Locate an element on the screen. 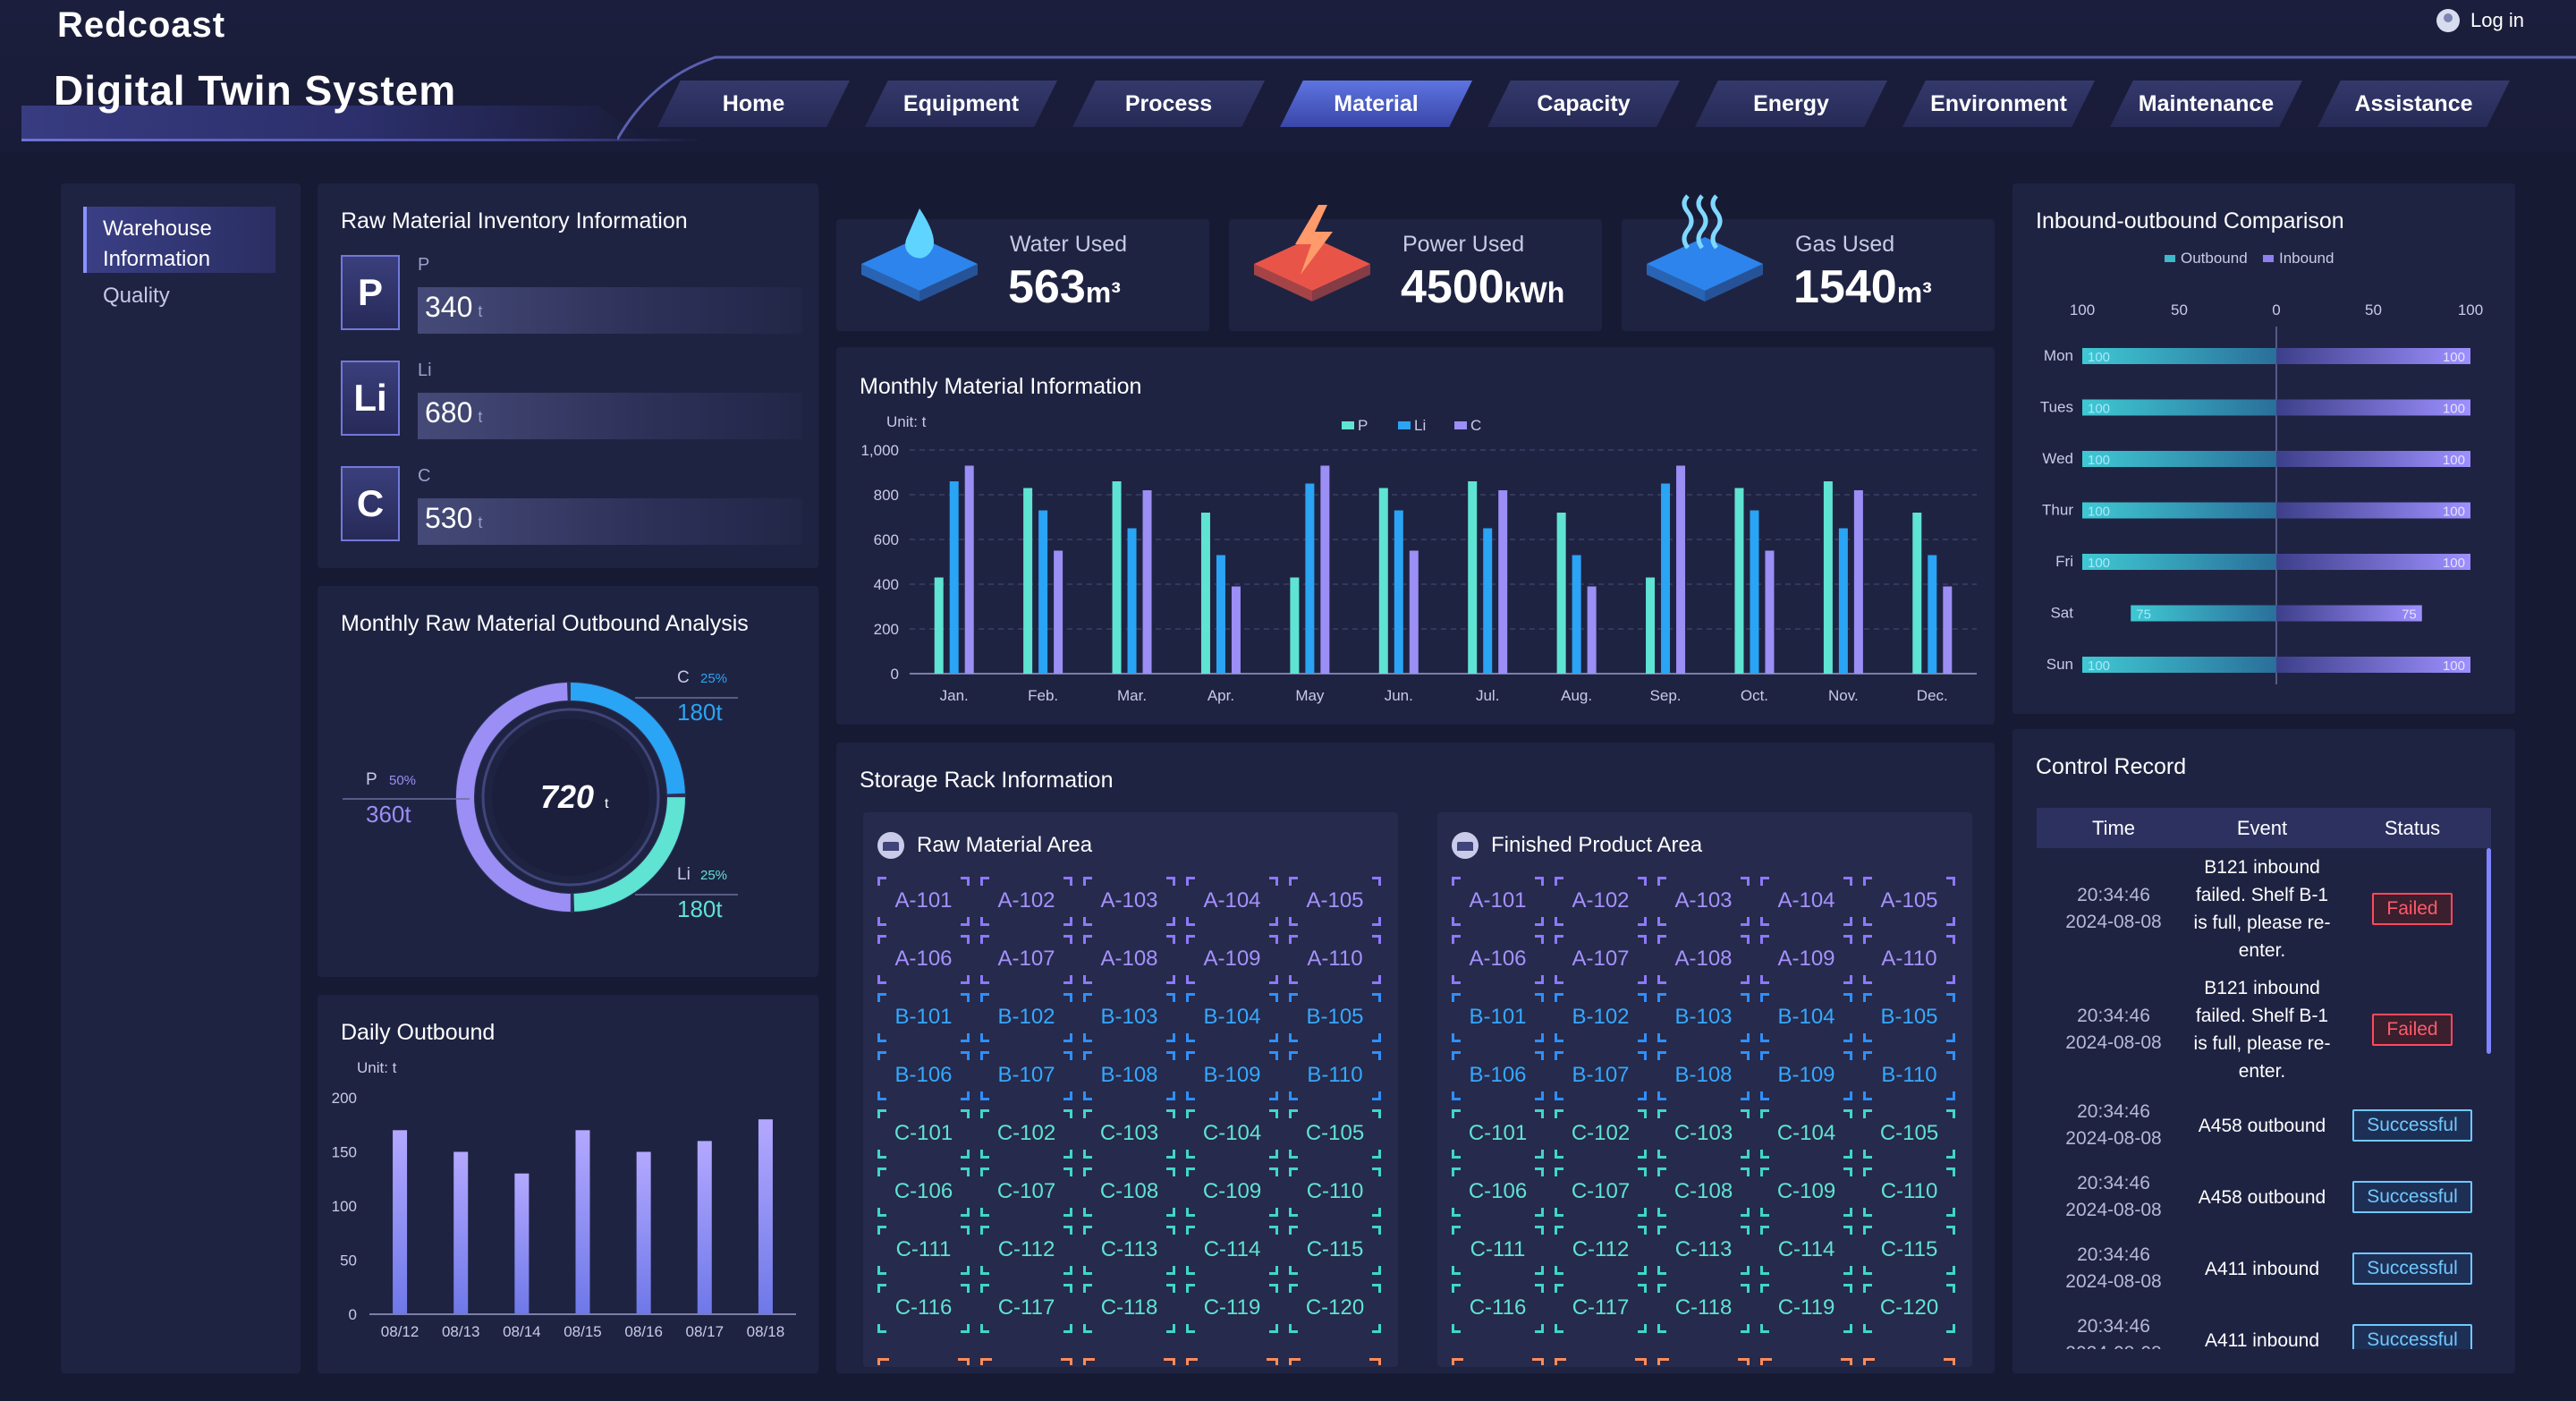  bar-c-oct is located at coordinates (1770, 612).